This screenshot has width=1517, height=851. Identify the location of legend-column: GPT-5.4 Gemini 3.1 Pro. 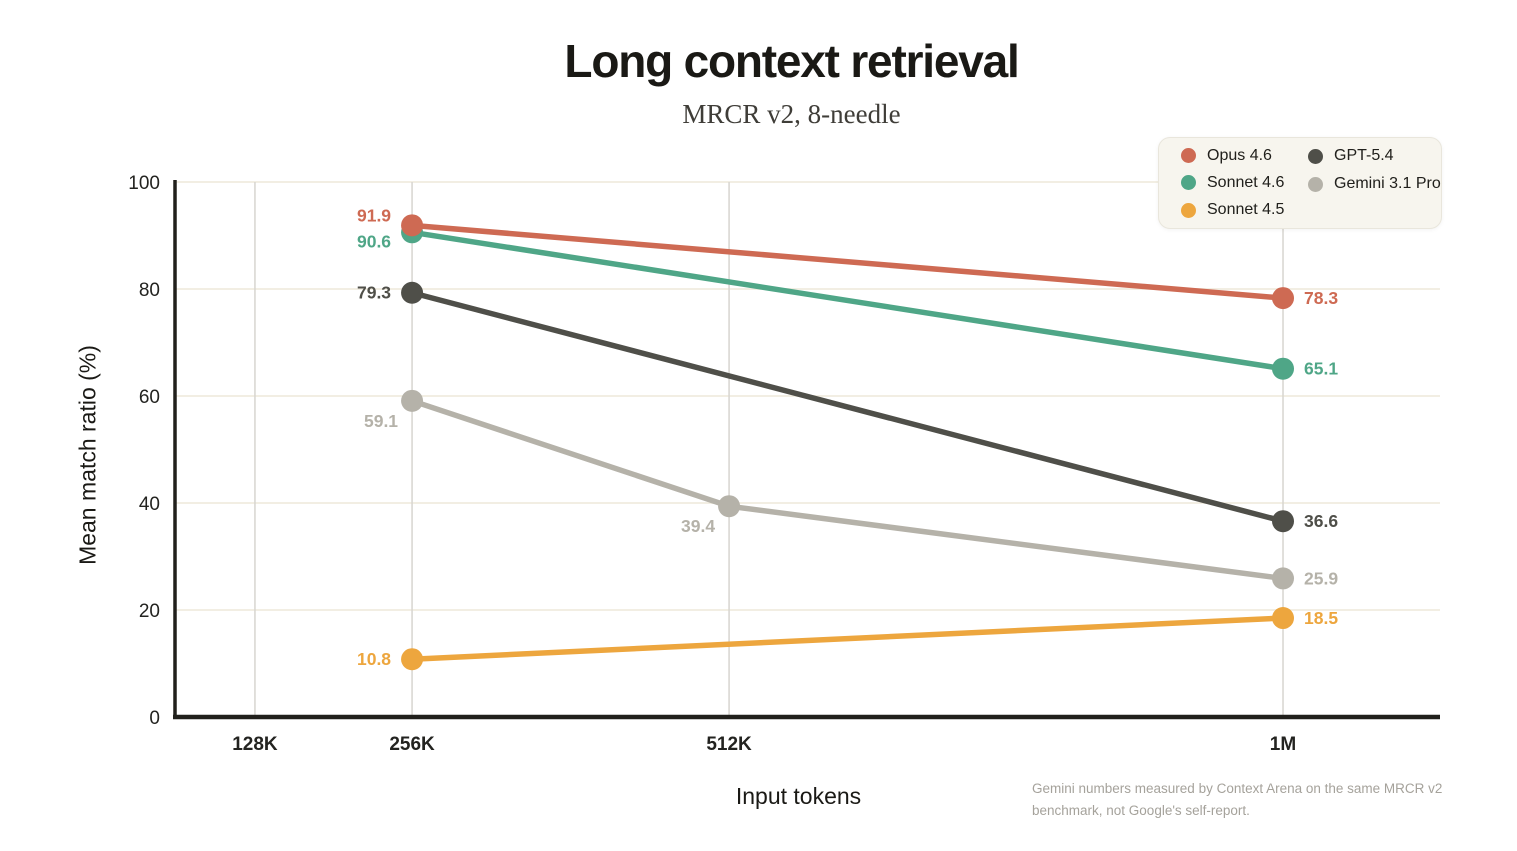
(1374, 183).